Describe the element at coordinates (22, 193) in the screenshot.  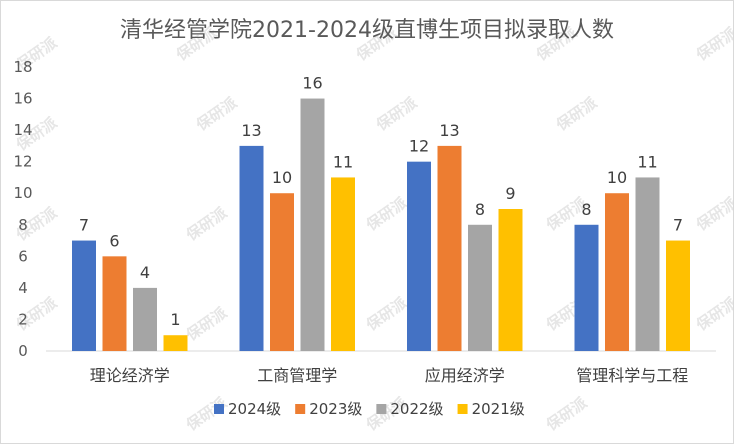
I see `y-tick-label: 10` at that location.